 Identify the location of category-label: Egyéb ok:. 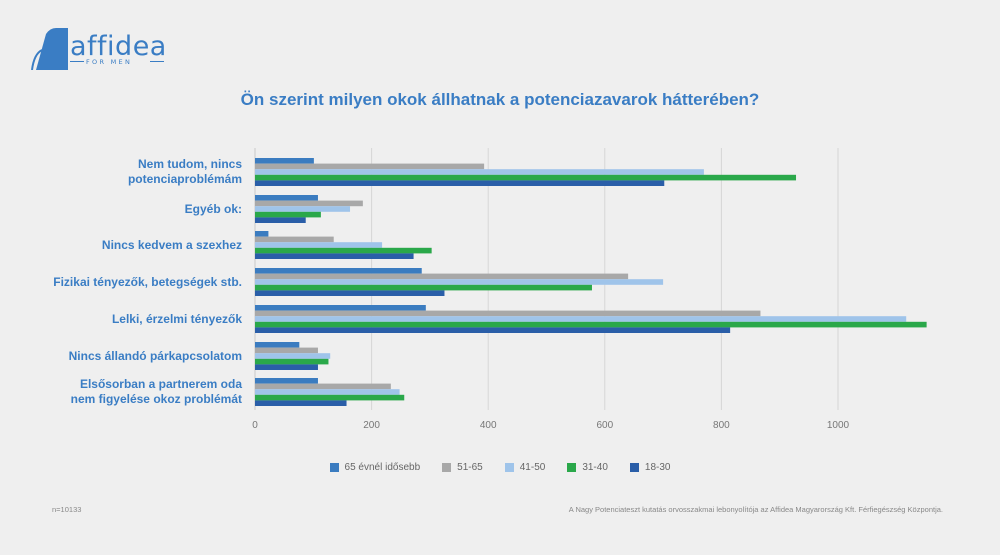
(121, 209).